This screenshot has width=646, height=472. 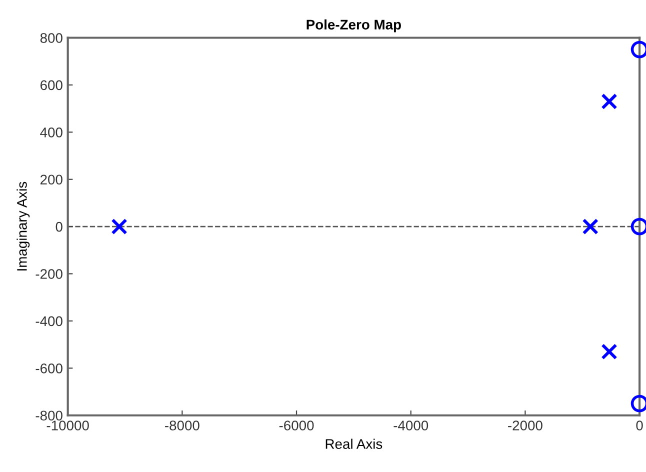 What do you see at coordinates (353, 25) in the screenshot?
I see `chart-title: Pole-Zero Map` at bounding box center [353, 25].